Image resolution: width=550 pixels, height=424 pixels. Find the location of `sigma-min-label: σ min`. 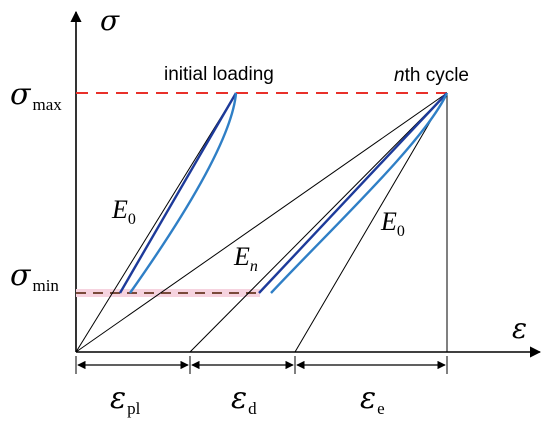

sigma-min-label: σ min is located at coordinates (34, 276).